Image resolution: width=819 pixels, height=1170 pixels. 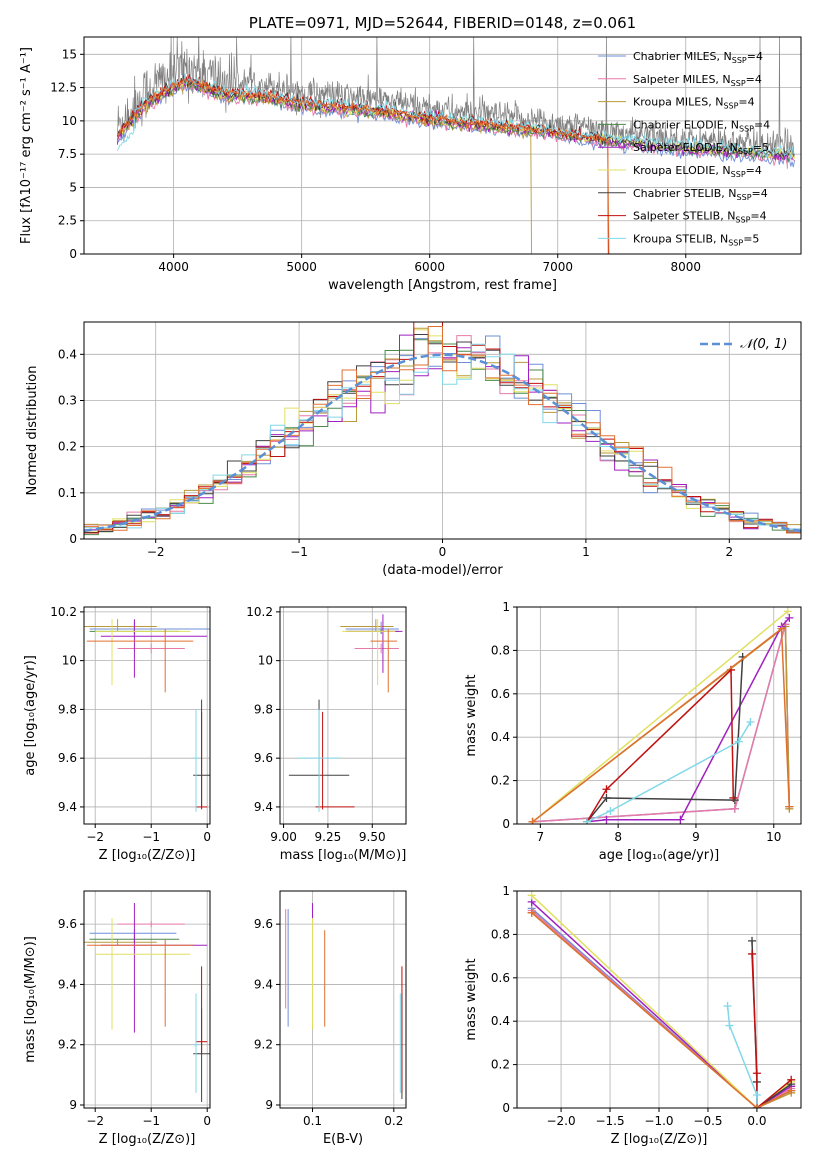 What do you see at coordinates (343, 999) in the screenshot?
I see `mass-vs-EBV-grid` at bounding box center [343, 999].